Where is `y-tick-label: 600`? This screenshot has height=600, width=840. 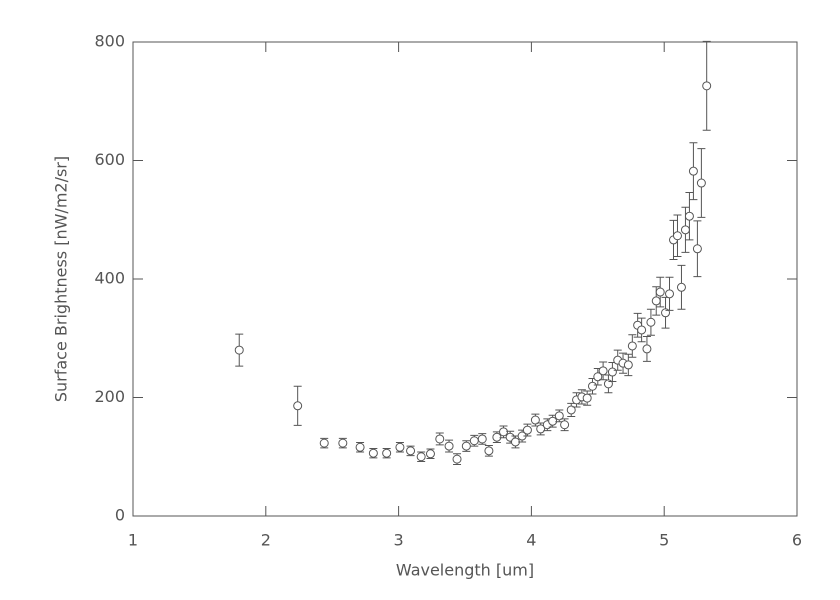
y-tick-label: 600 is located at coordinates (109, 159).